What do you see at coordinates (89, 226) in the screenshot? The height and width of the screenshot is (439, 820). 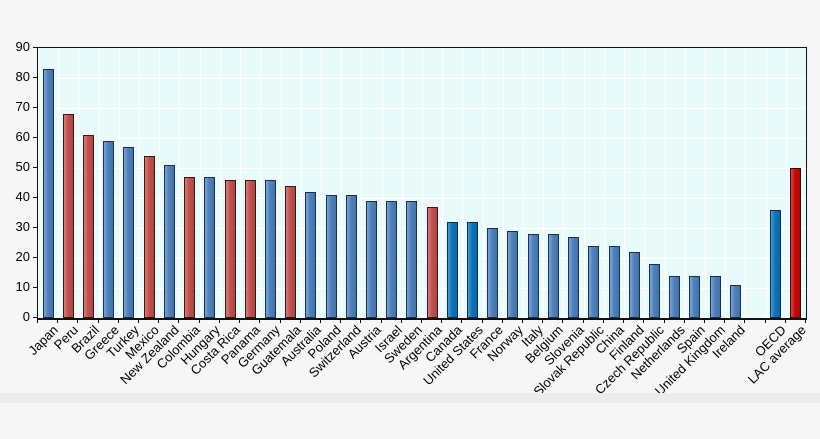 I see `bar-brazil` at bounding box center [89, 226].